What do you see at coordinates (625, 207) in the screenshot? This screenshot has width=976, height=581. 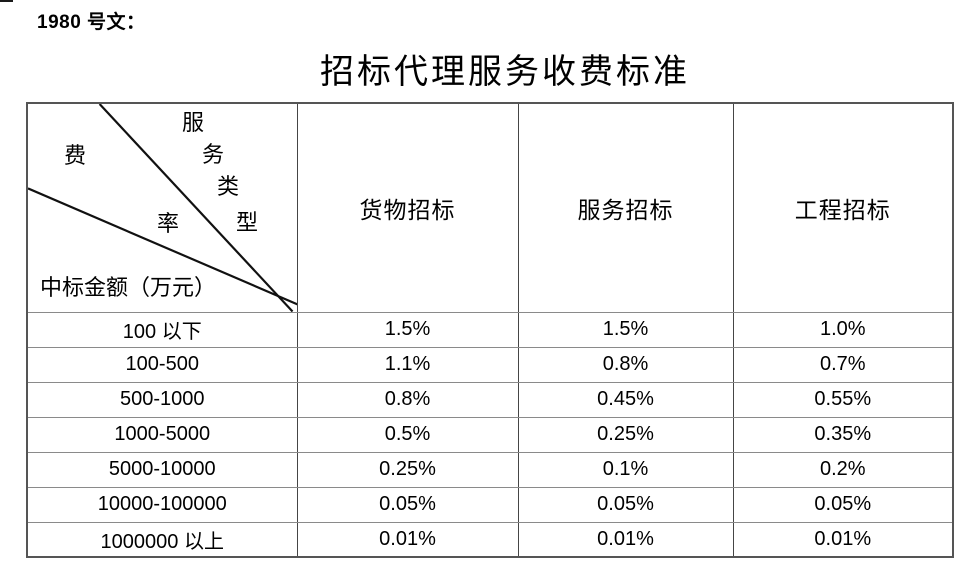 I see `column-header-services: 服务招标` at bounding box center [625, 207].